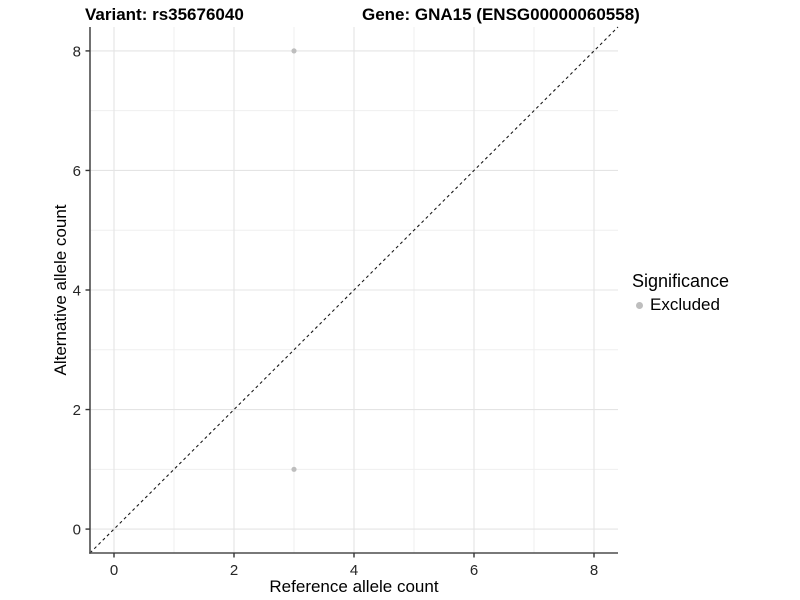  What do you see at coordinates (594, 570) in the screenshot?
I see `x-tick-label: 8` at bounding box center [594, 570].